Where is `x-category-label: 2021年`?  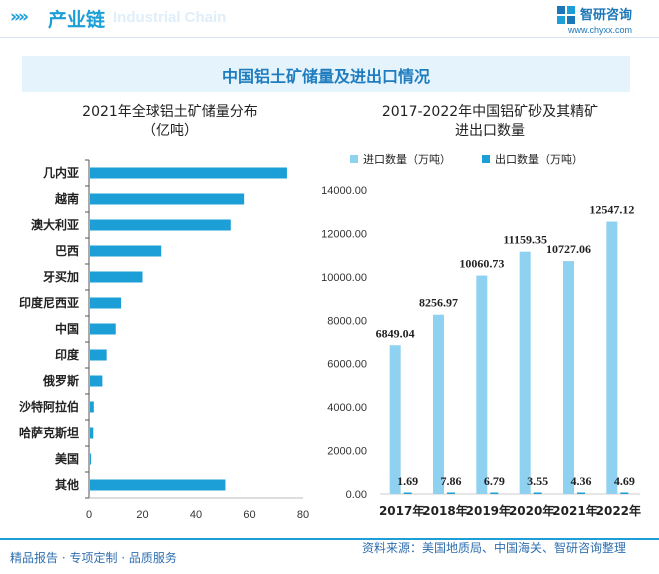
x-category-label: 2021年 is located at coordinates (574, 510).